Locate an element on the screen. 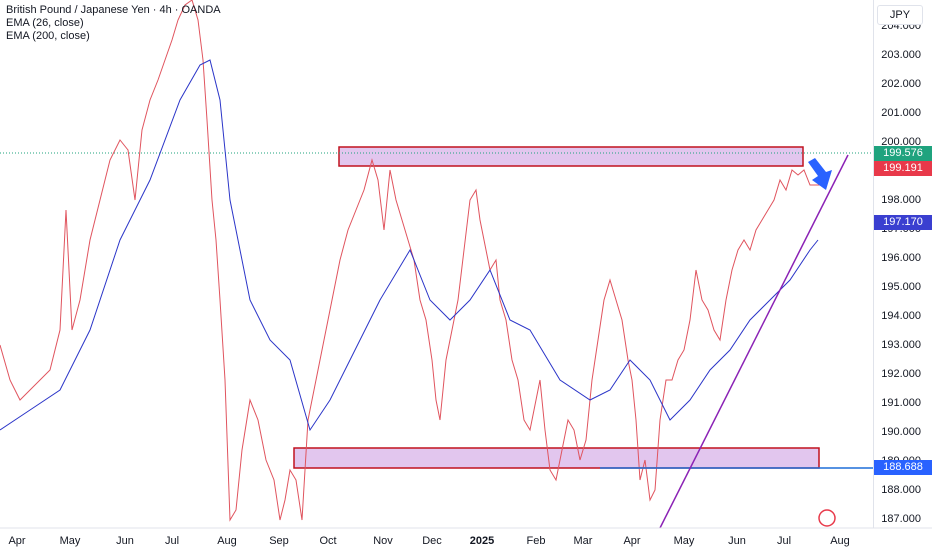 The height and width of the screenshot is (550, 932). secondary-price-tag: 199.191 is located at coordinates (903, 168).